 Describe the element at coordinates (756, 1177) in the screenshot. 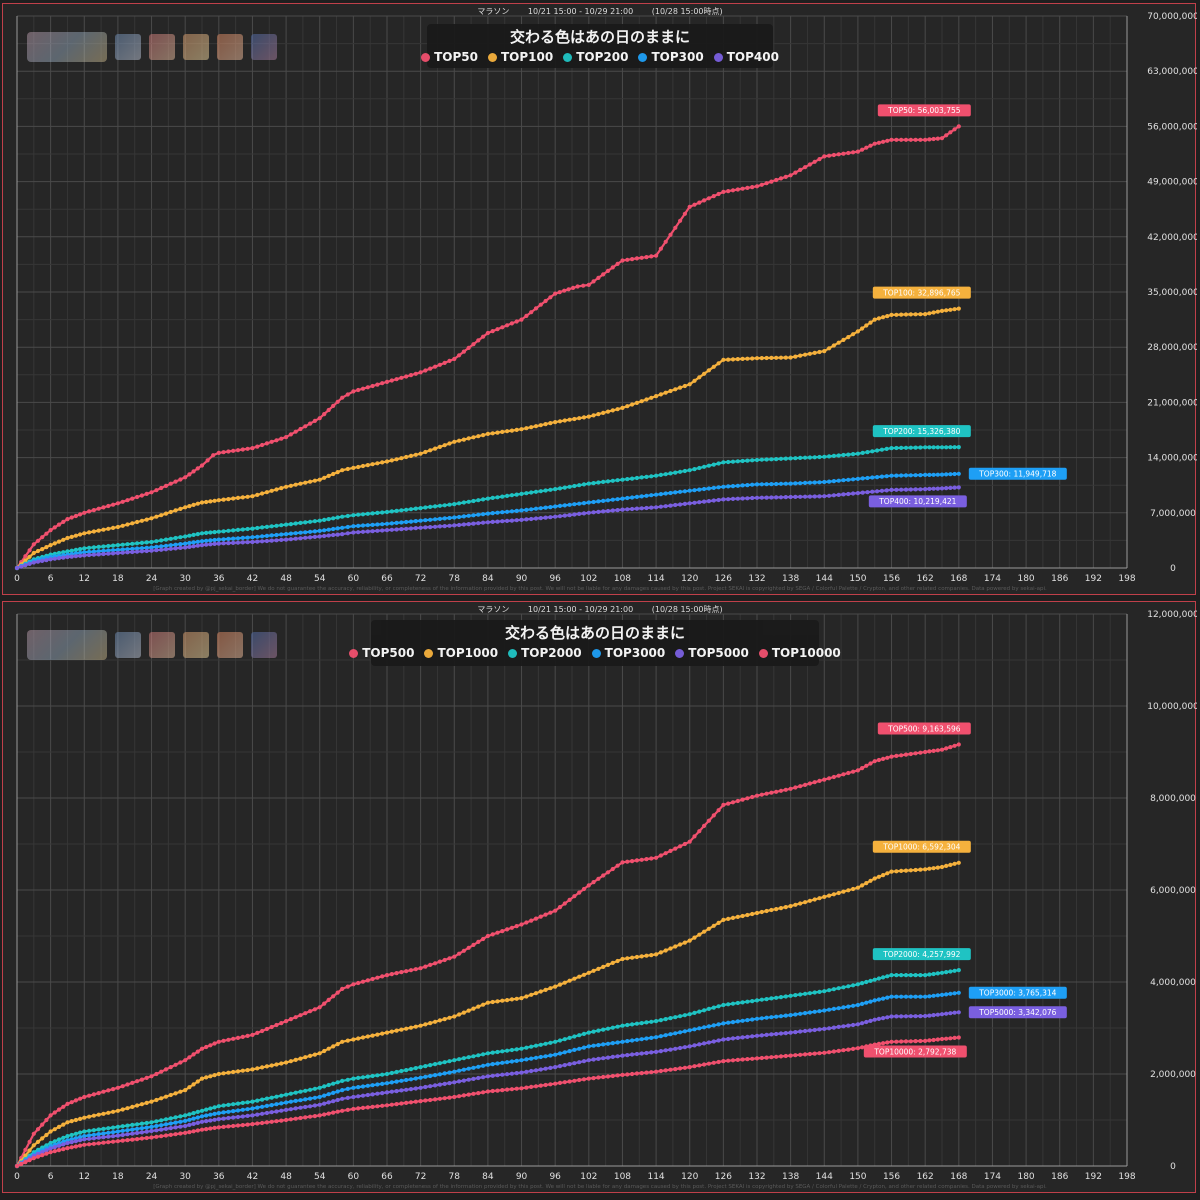

I see `x-tick-label: 132` at that location.